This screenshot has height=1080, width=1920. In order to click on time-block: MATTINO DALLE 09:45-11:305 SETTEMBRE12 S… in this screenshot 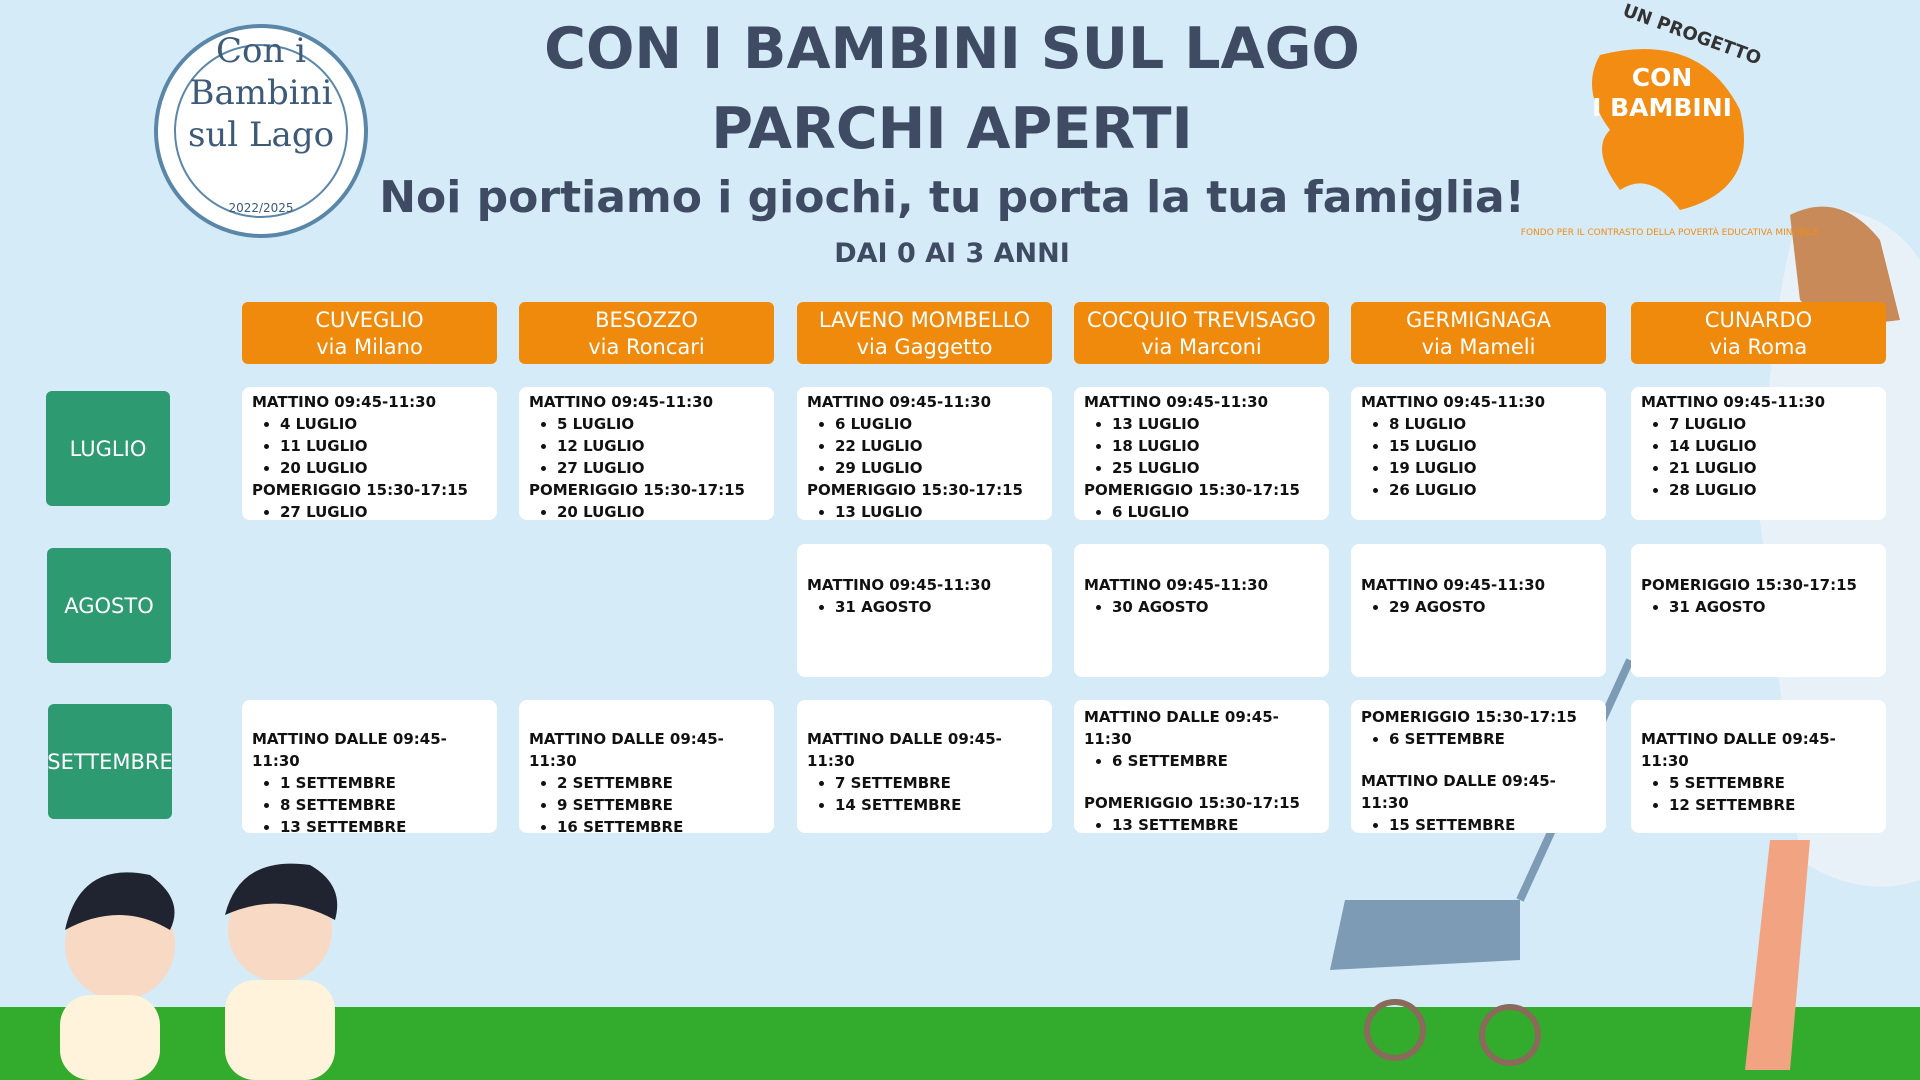, I will do `click(1758, 772)`.